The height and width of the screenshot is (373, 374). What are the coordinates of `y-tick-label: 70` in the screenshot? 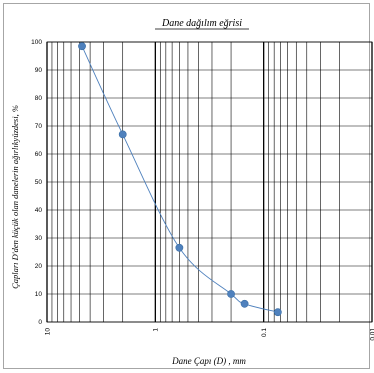 It's located at (39, 126).